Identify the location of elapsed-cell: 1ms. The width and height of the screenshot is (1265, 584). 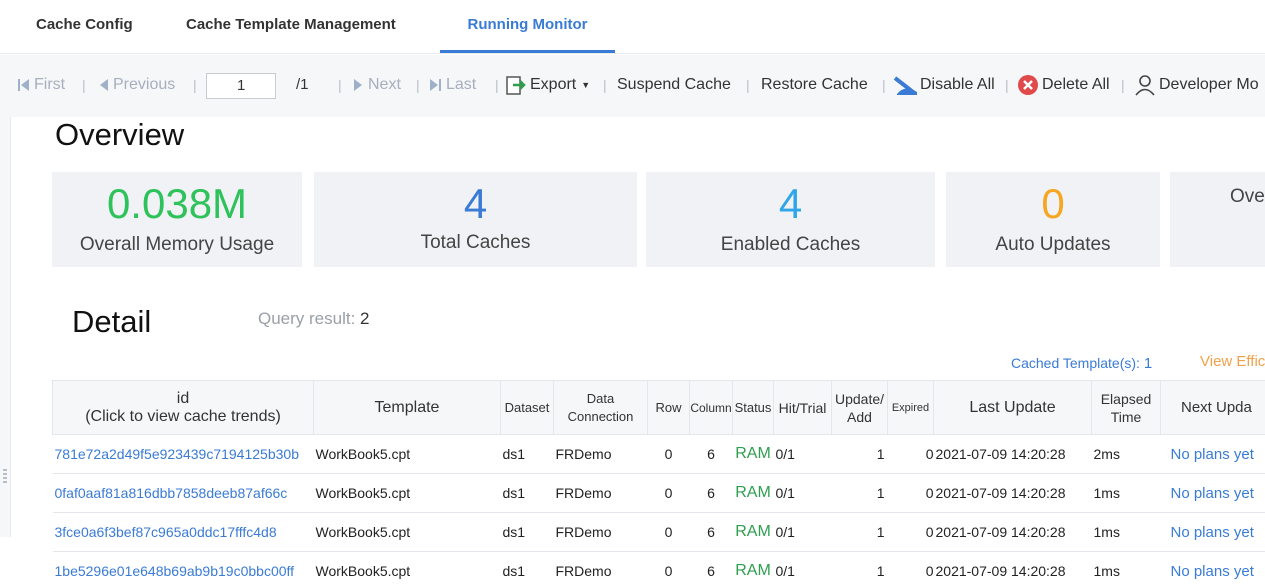
(1126, 493).